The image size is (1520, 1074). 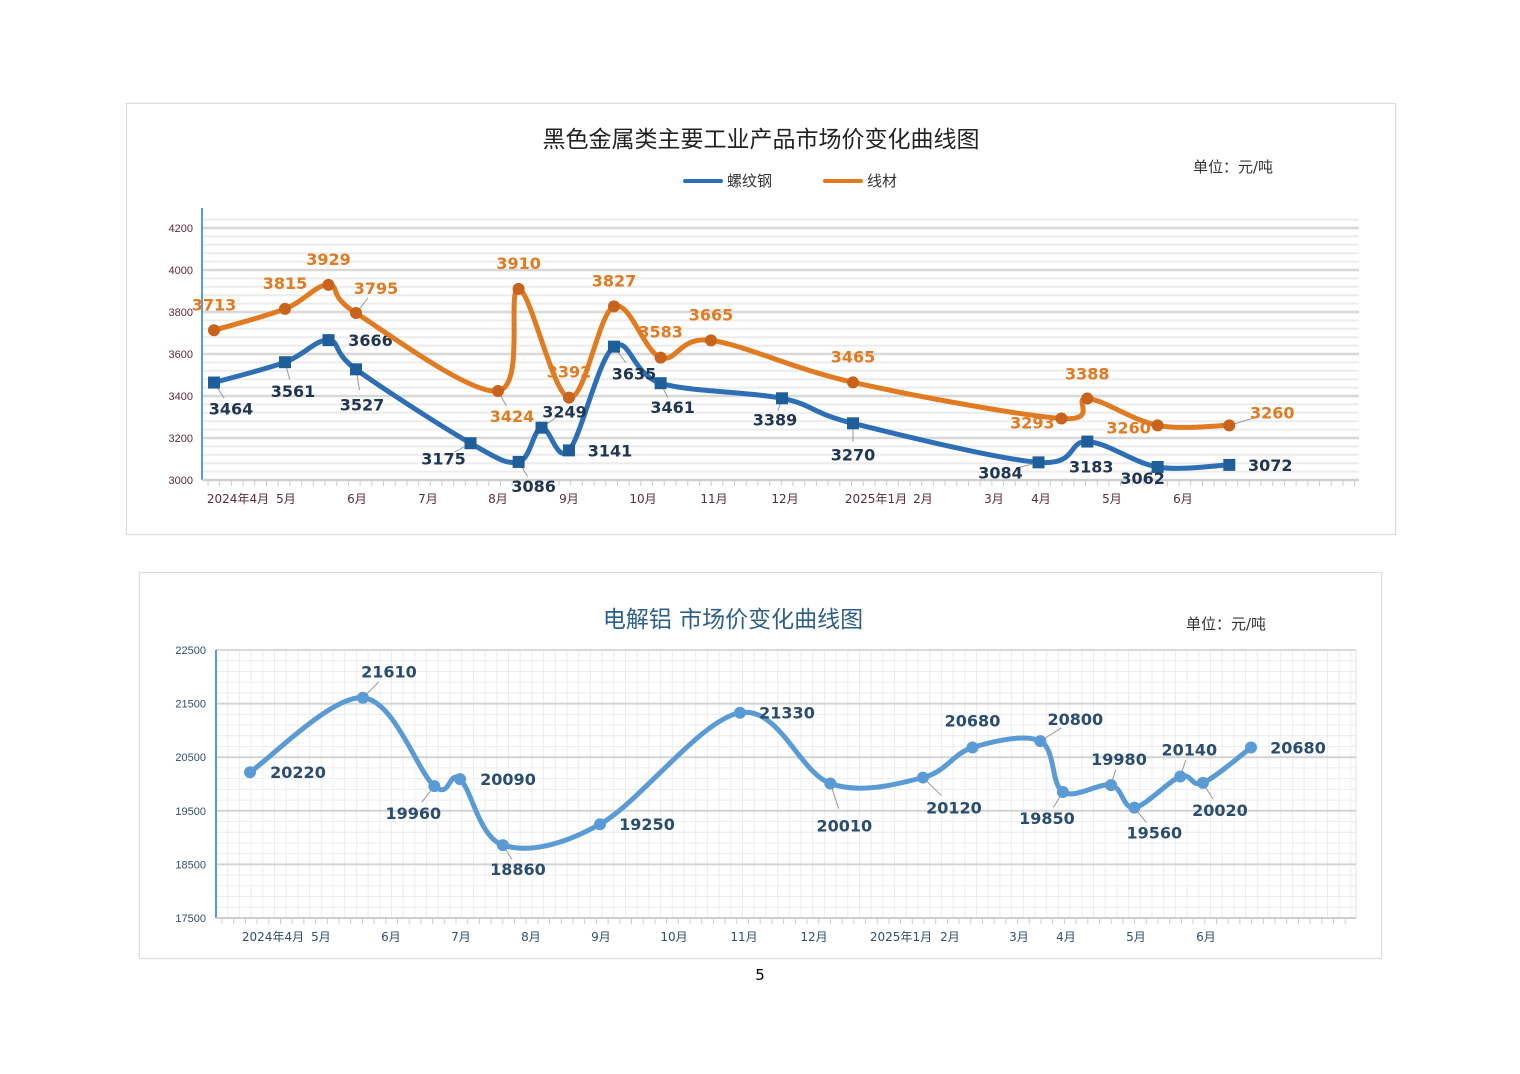 I want to click on x-tick-label: 3月, so click(x=1019, y=937).